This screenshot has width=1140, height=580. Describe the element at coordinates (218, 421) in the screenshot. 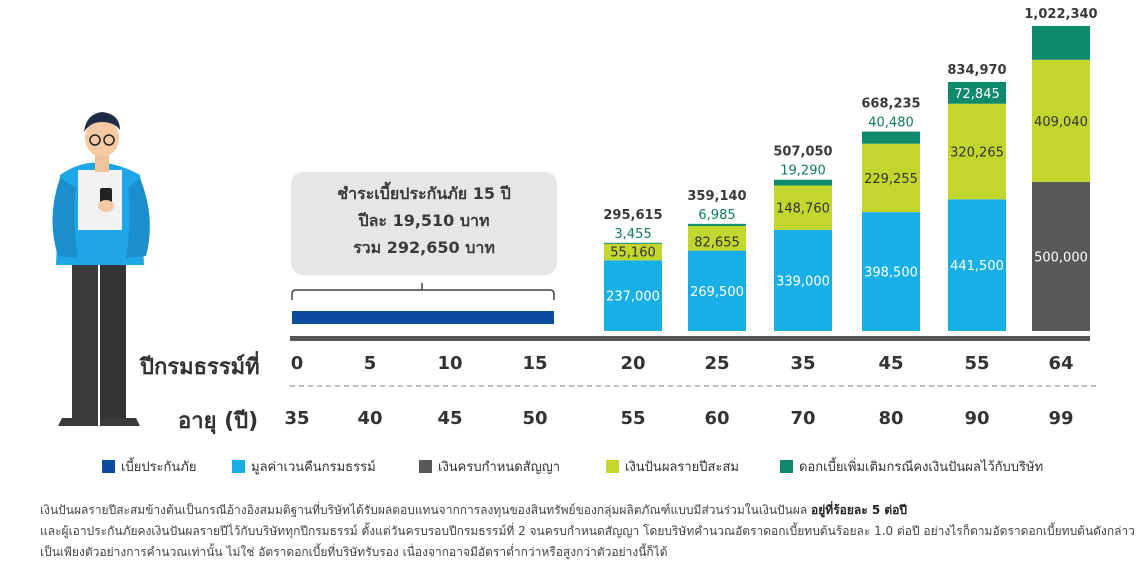

I see `age-row-label: อายุ (ปี)` at that location.